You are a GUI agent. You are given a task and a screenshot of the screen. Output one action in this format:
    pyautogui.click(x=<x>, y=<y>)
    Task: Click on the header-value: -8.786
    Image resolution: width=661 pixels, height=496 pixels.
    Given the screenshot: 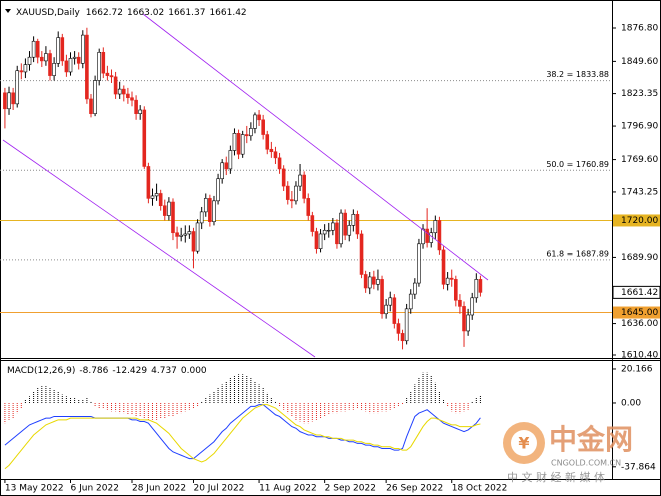 What is the action you would take?
    pyautogui.click(x=93, y=371)
    